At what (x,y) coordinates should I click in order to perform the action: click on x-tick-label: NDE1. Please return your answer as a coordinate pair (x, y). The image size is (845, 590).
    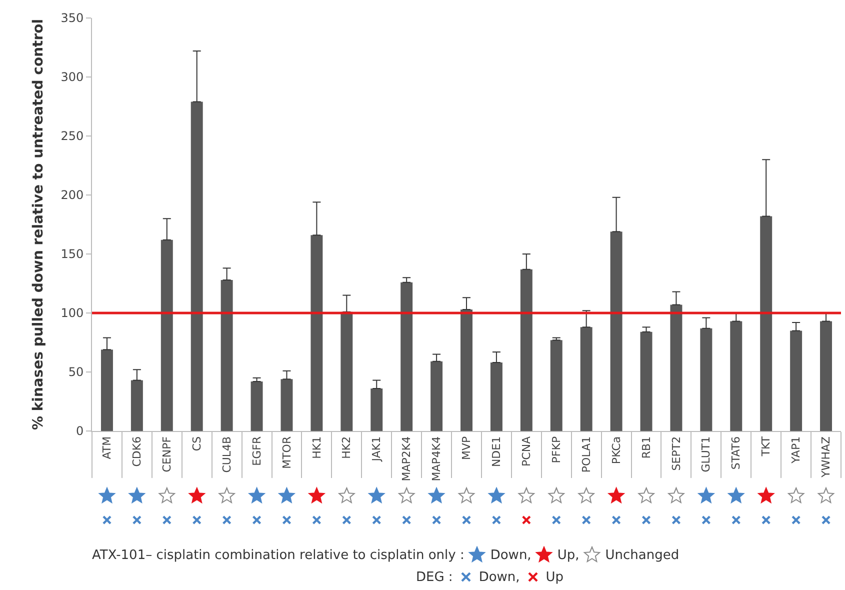
    Looking at the image, I should click on (497, 452).